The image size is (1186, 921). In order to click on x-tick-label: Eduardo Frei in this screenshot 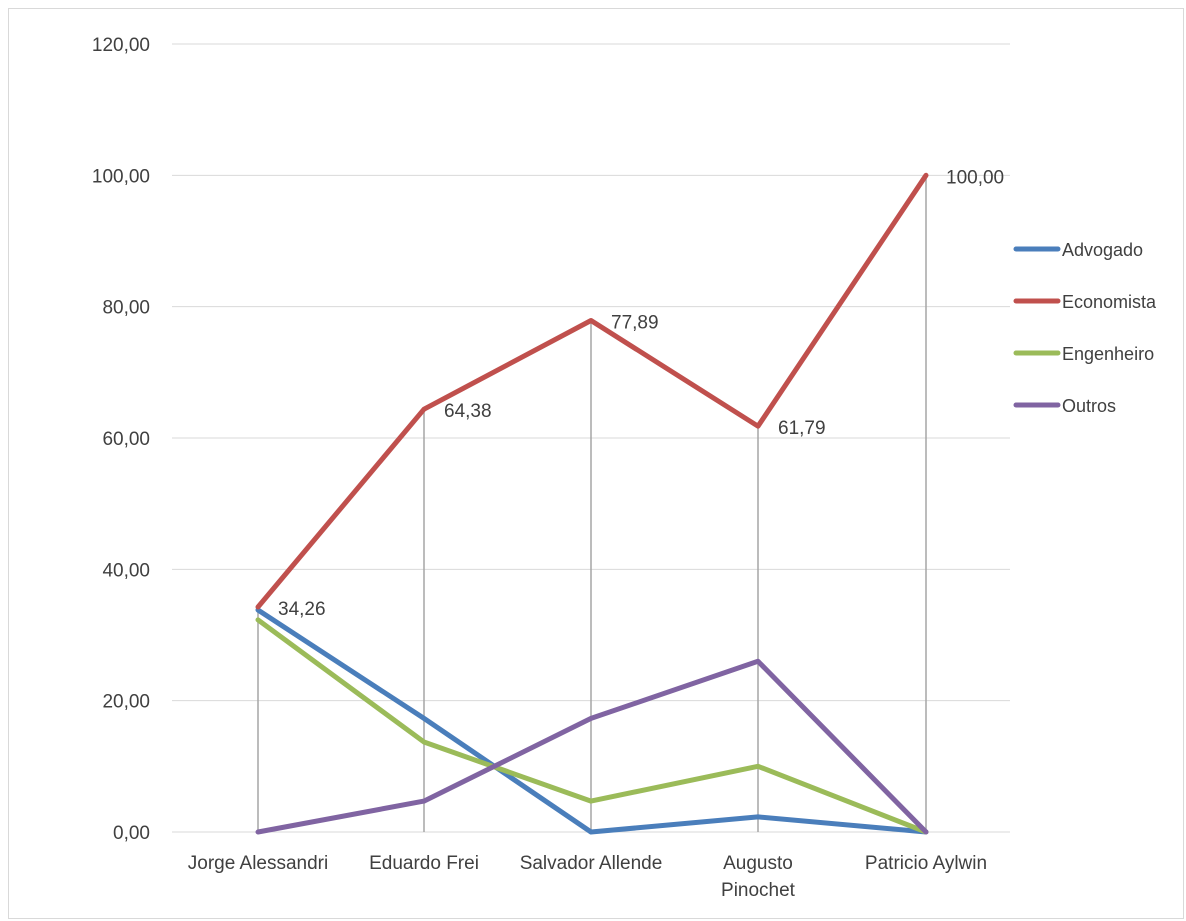, I will do `click(424, 863)`.